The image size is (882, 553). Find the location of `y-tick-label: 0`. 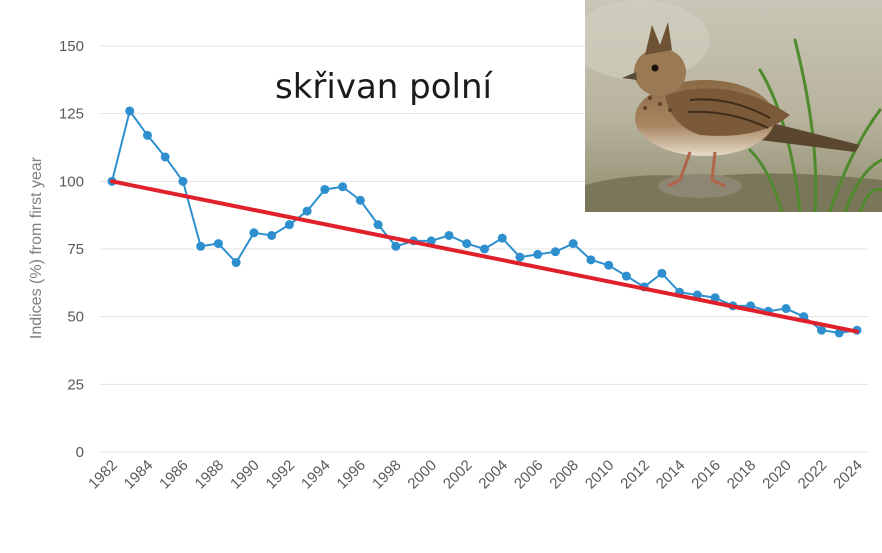

y-tick-label: 0 is located at coordinates (80, 452).